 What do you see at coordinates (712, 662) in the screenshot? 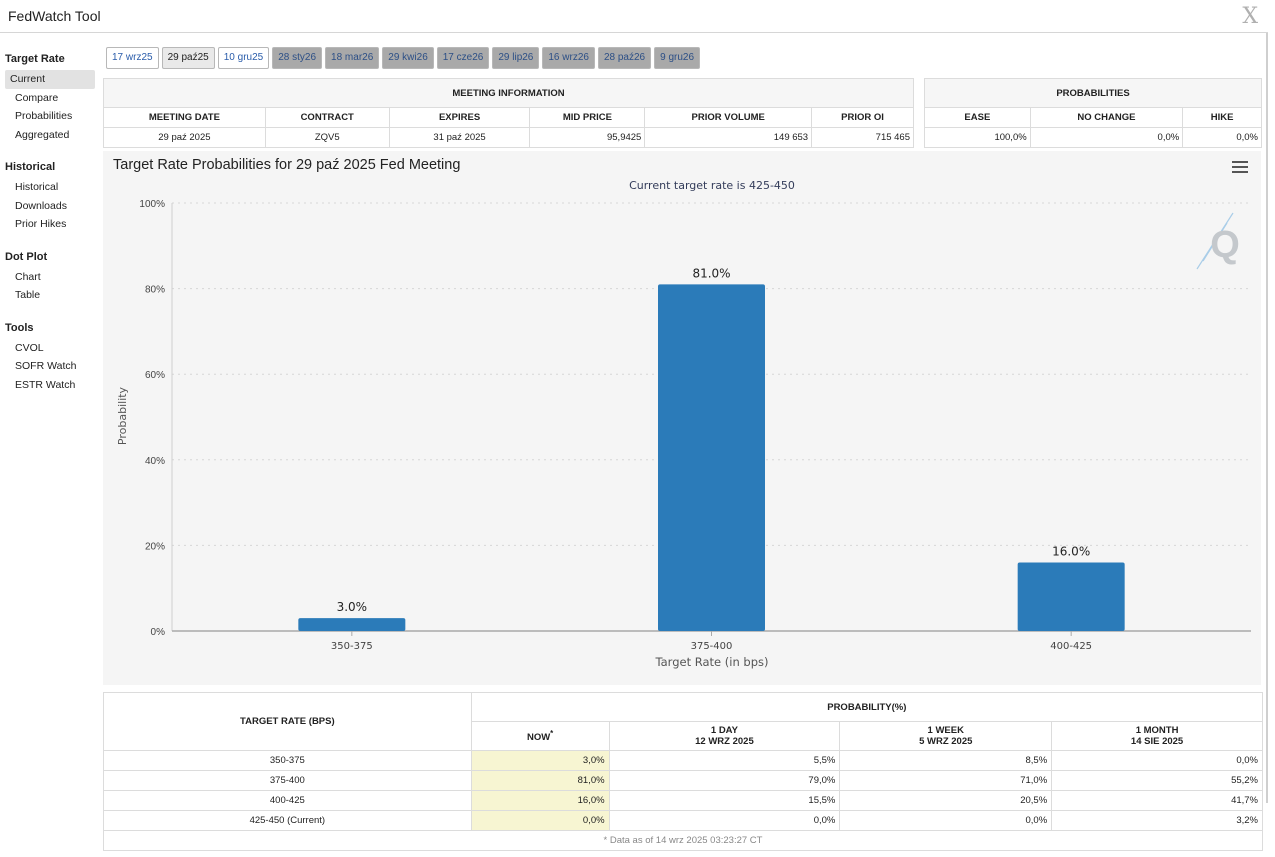
I see `x-axis-label: Target Rate (in bps)` at bounding box center [712, 662].